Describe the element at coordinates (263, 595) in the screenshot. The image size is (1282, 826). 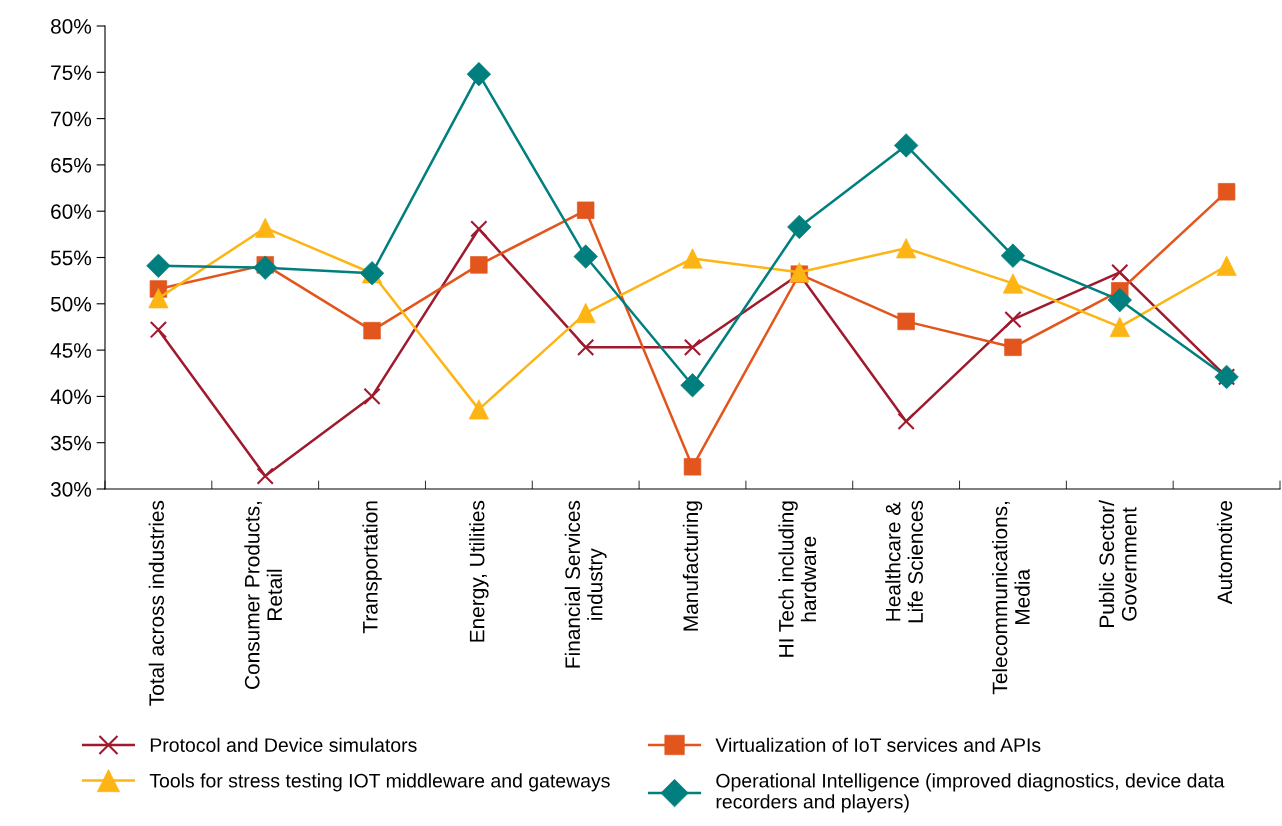
I see `x-tick-label: Consumer Products, Retail` at that location.